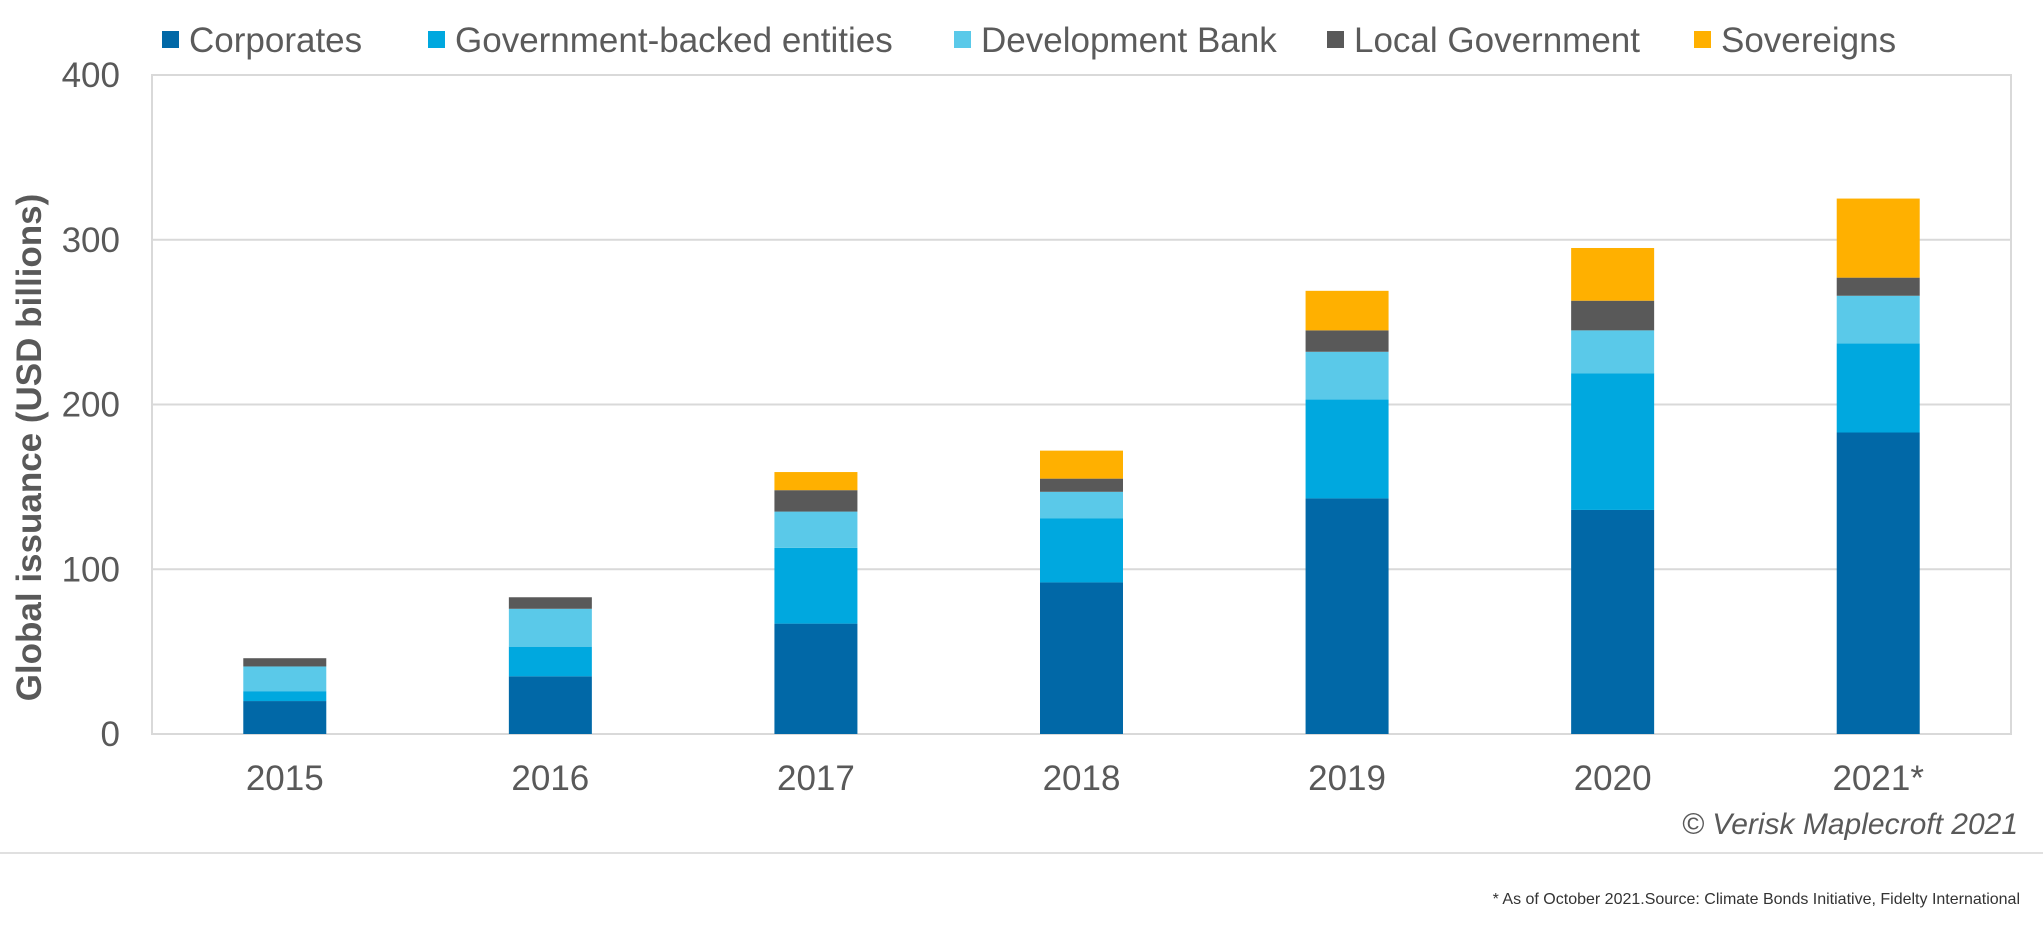  I want to click on y-tick-labels: 0 100 200 300 400, so click(91, 405).